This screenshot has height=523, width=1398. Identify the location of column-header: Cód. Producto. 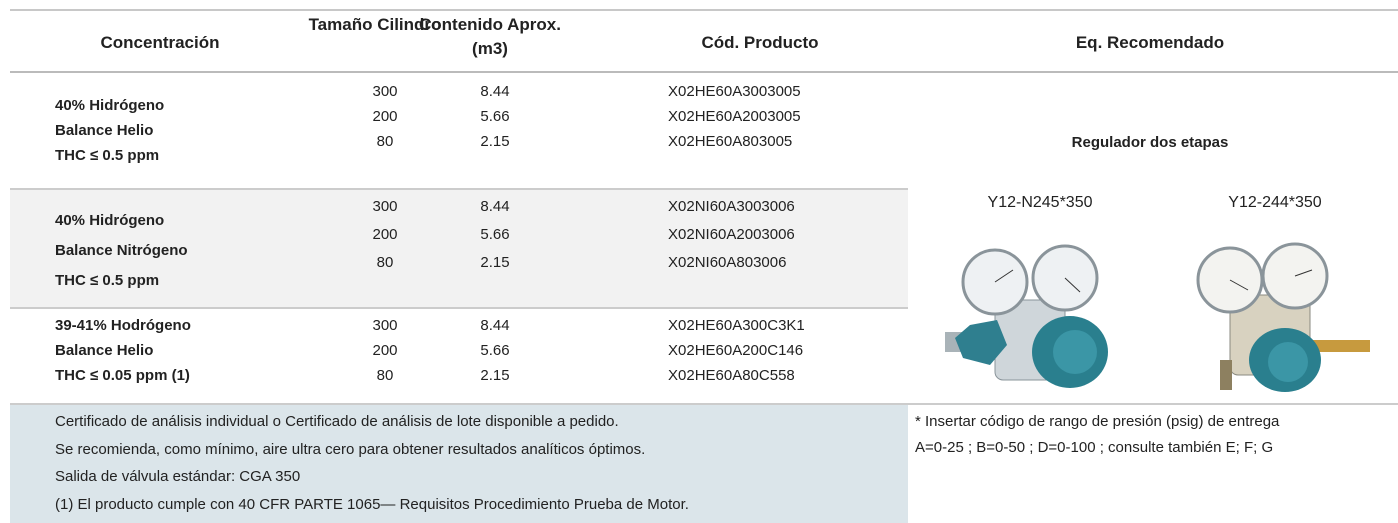
(760, 42).